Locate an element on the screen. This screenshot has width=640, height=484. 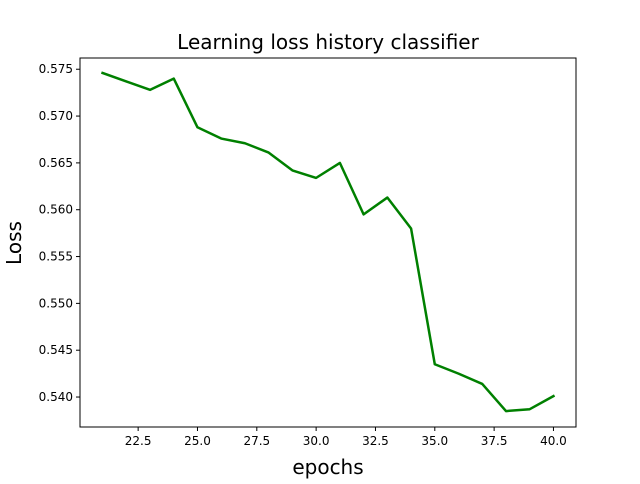
y-tick-label: 0.570 is located at coordinates (56, 116).